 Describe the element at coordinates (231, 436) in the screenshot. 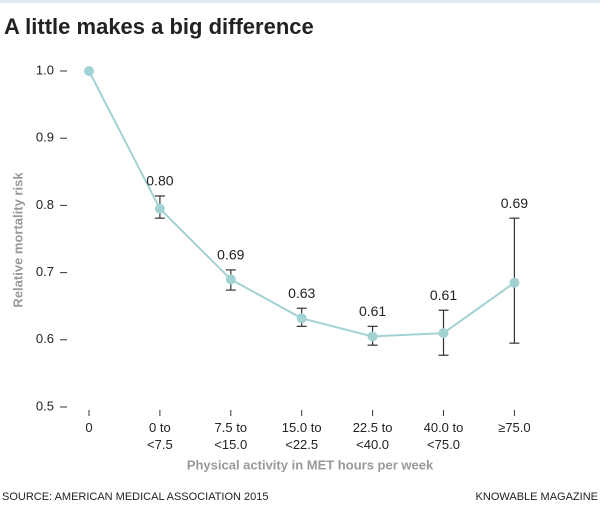

I see `x-tick-label: 7.5 to <15.0` at that location.